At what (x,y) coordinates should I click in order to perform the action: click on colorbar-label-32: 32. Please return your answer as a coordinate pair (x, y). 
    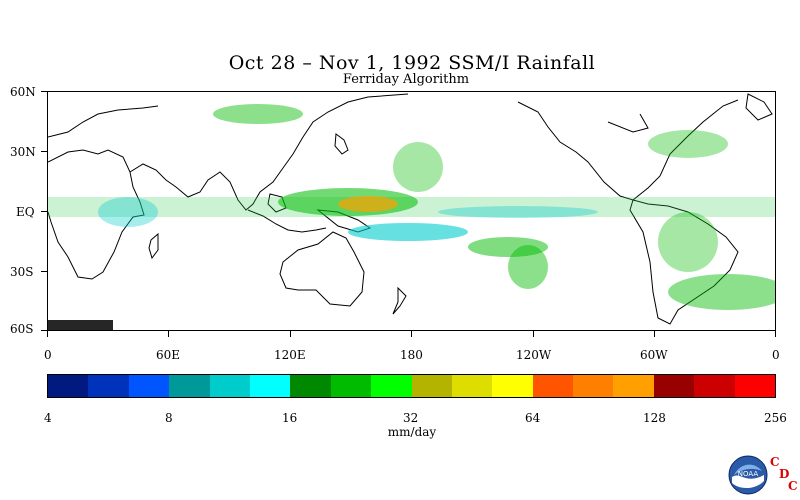
    Looking at the image, I should click on (411, 418).